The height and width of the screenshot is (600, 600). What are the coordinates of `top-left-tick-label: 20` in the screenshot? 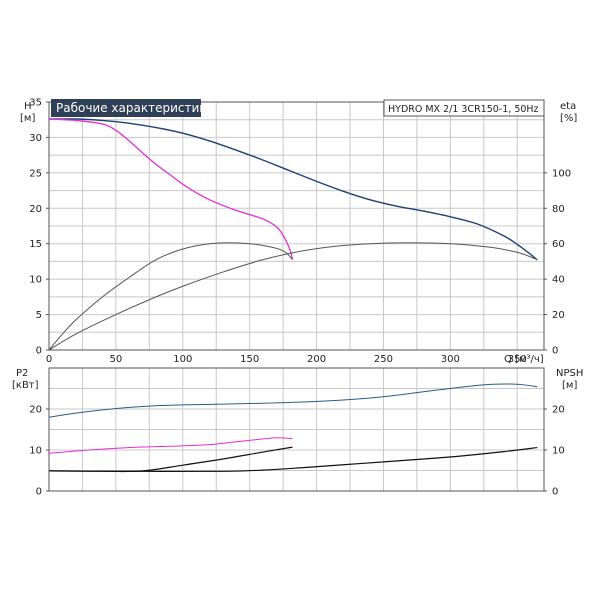 It's located at (35, 209).